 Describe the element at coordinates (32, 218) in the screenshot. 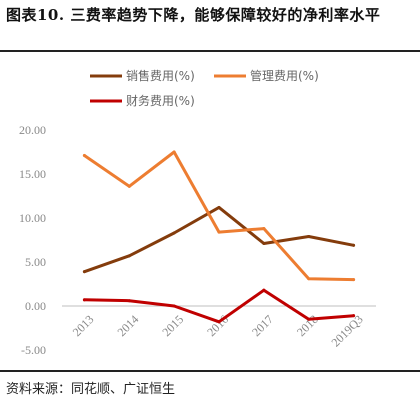

I see `y-tick-label: 10.00` at that location.